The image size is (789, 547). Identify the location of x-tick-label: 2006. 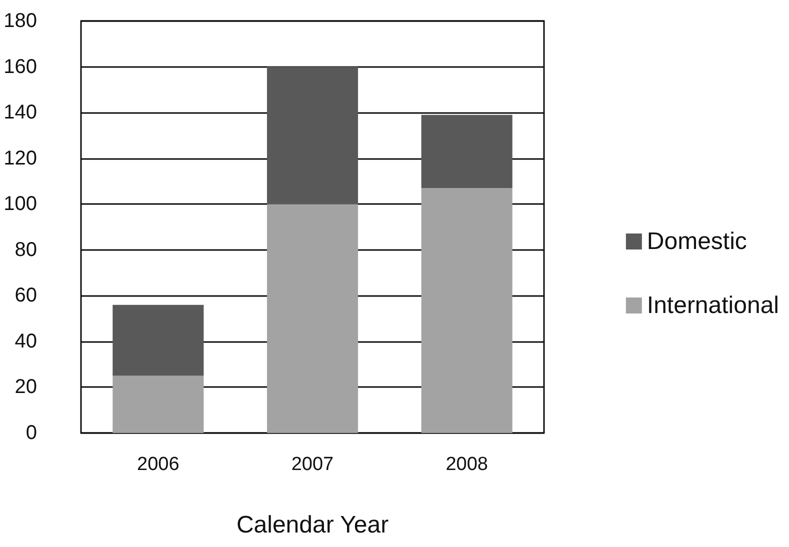
(158, 464).